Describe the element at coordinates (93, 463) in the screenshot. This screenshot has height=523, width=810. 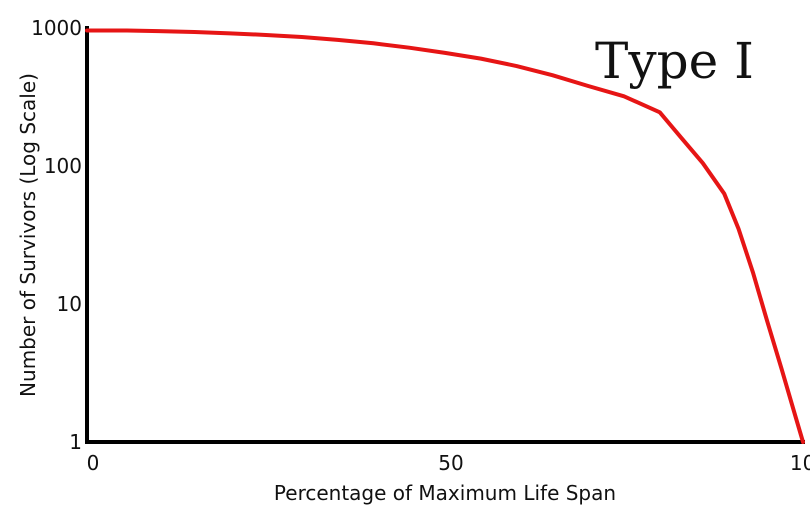
I see `x-tick-label: 0` at that location.